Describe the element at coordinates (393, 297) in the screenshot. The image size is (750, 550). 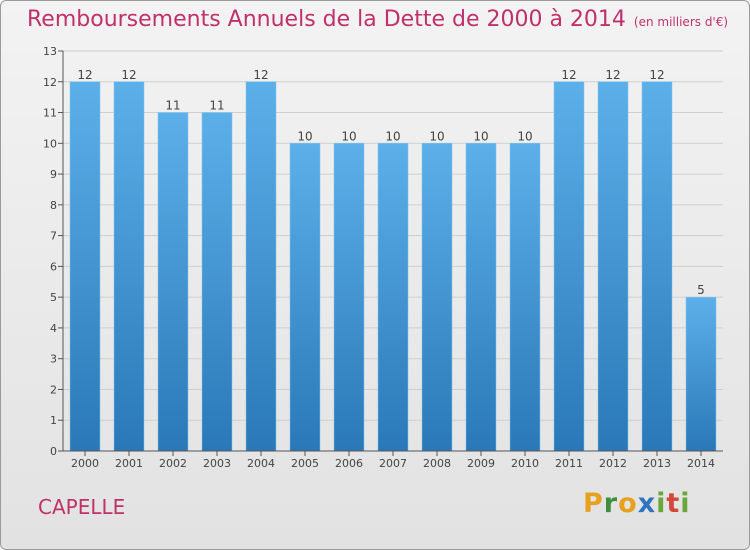
I see `bar-2007` at that location.